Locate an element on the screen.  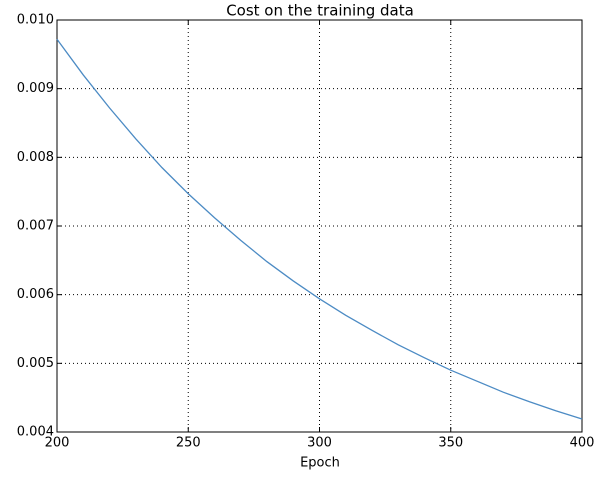
y-tick-label: 0.005 is located at coordinates (35, 363).